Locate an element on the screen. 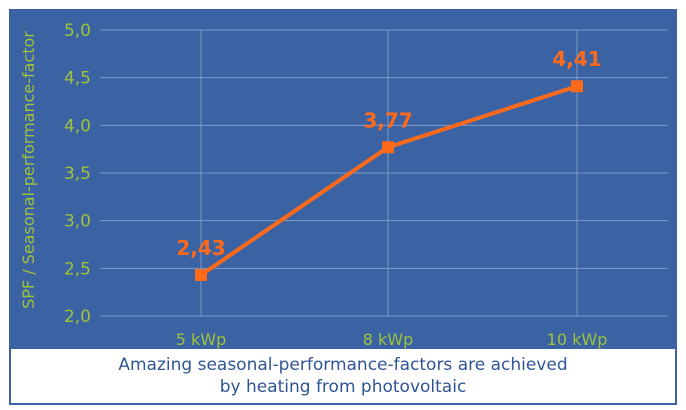 The width and height of the screenshot is (686, 410). caption-line-2: by heating from photovoltaic is located at coordinates (343, 387).